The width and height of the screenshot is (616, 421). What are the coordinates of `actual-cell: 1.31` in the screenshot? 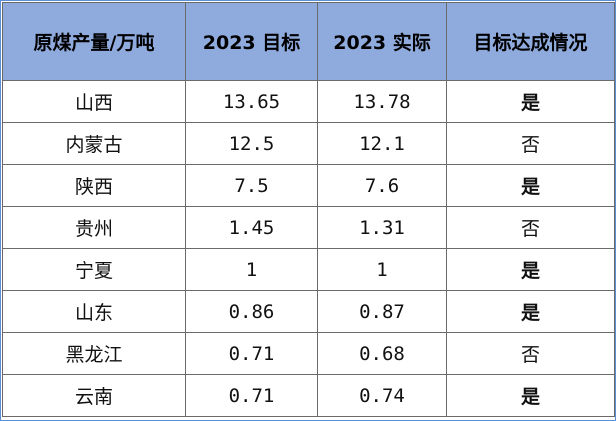 It's located at (382, 227).